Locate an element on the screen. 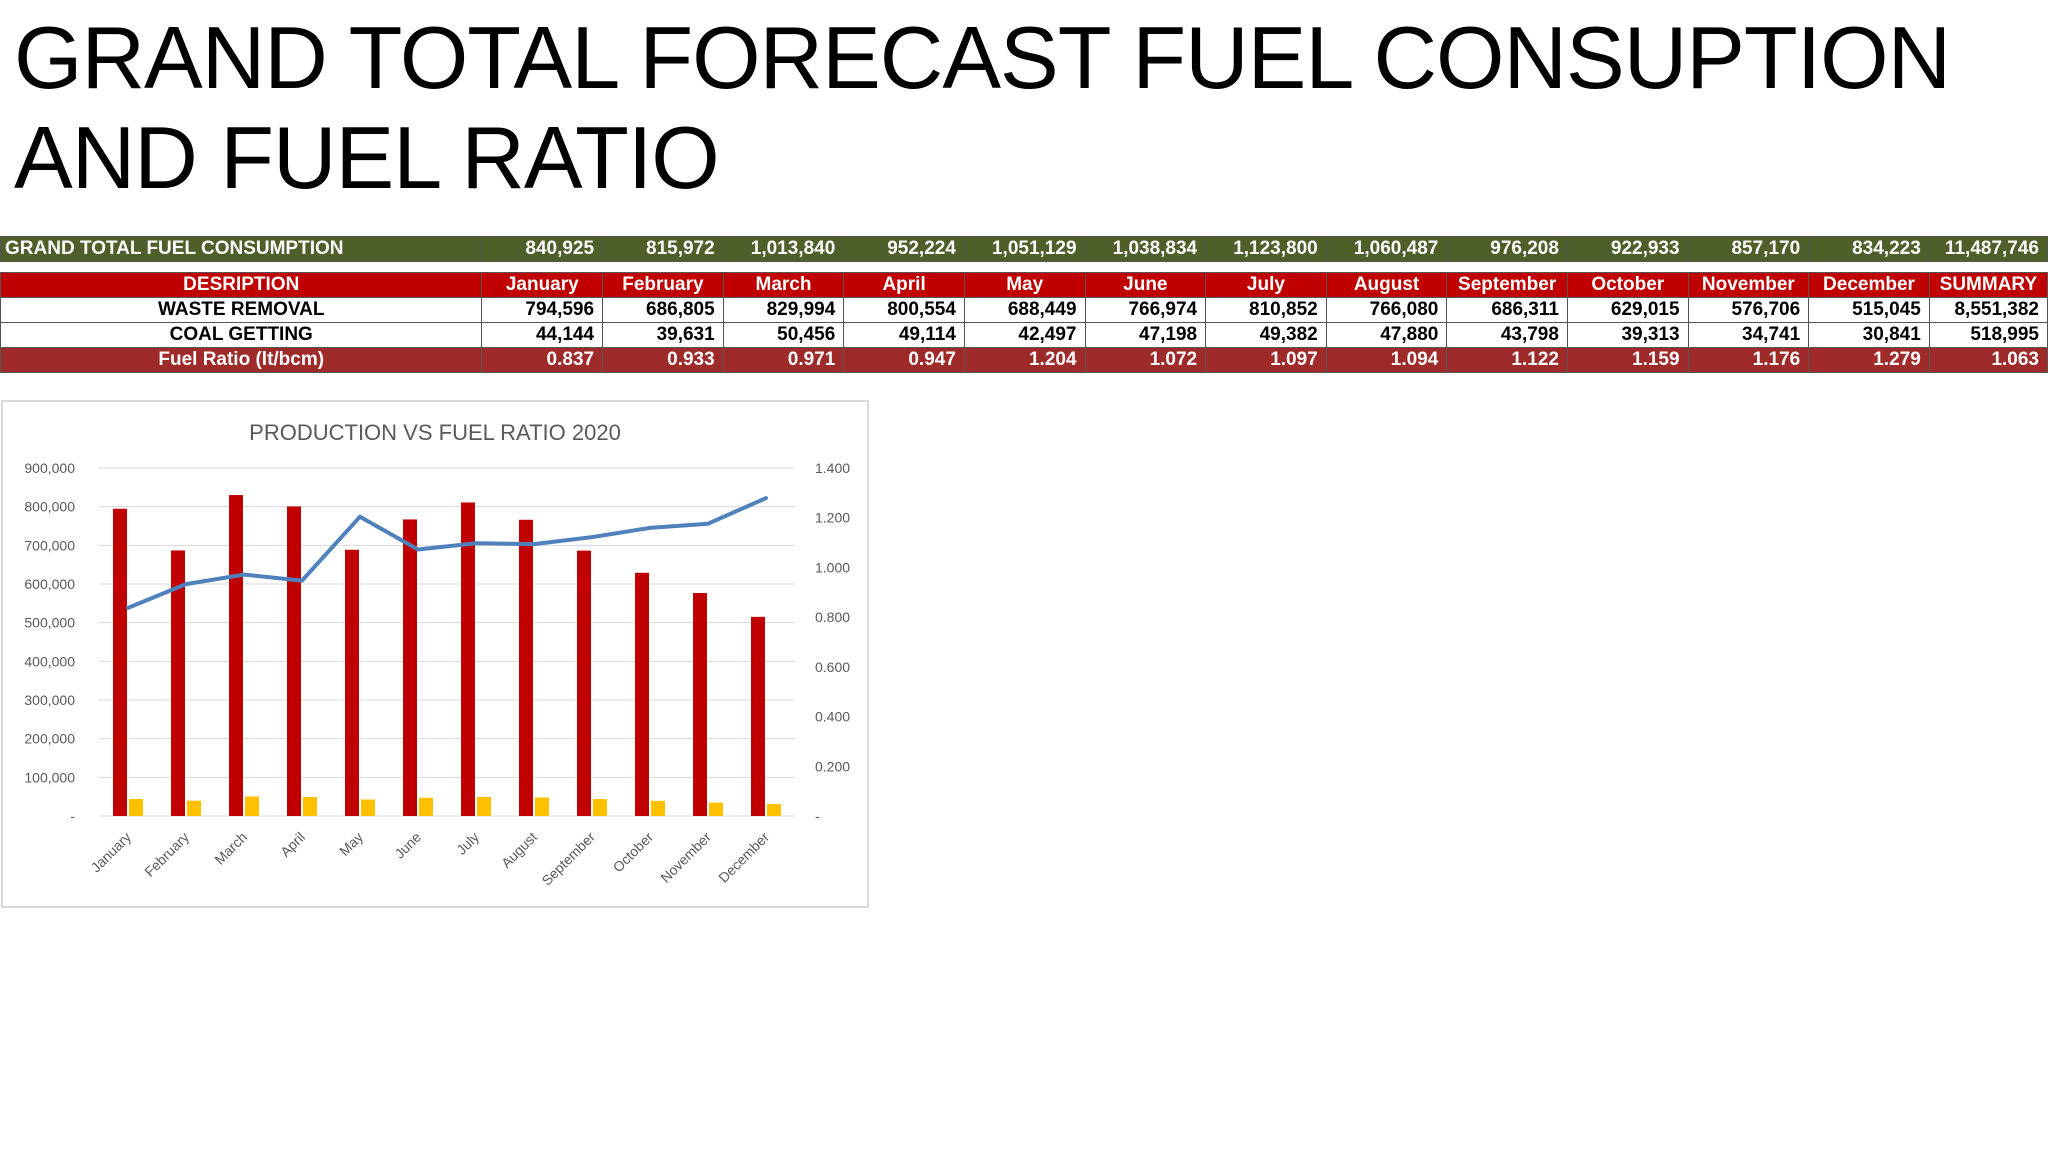 This screenshot has height=1152, width=2048. table-cell: 49,114 is located at coordinates (904, 335).